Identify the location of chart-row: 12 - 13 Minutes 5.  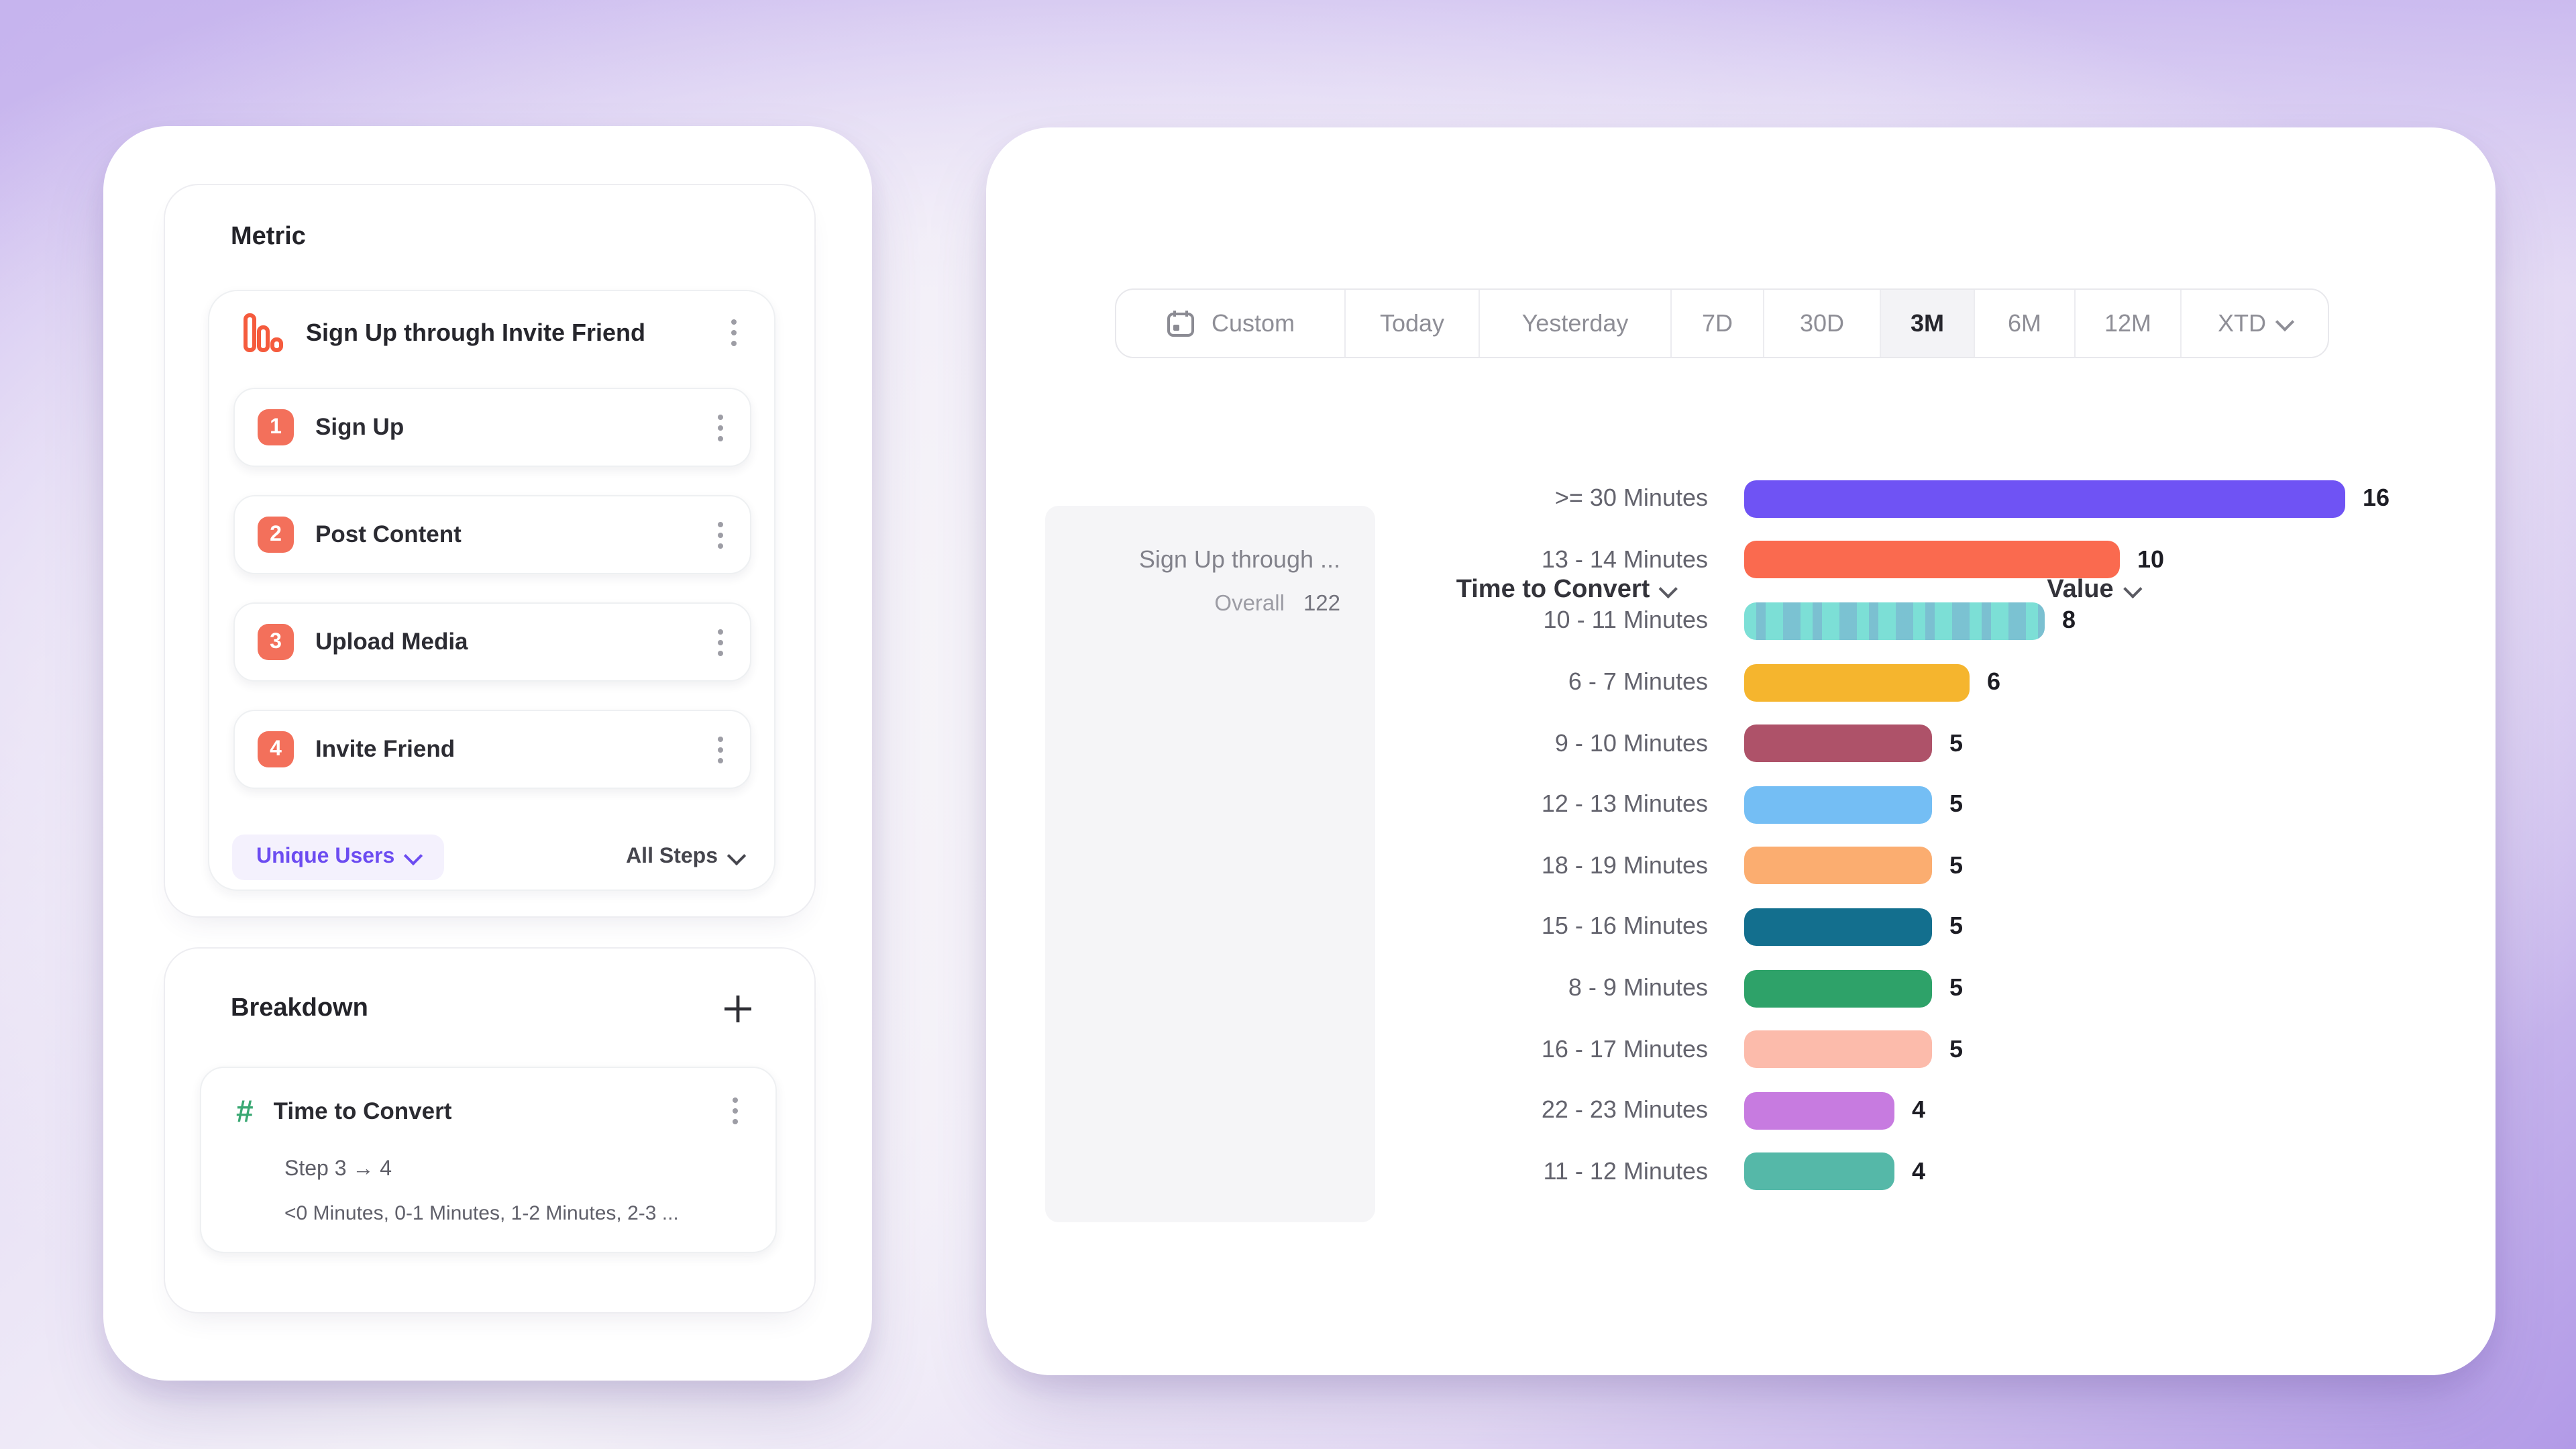
(1936, 804).